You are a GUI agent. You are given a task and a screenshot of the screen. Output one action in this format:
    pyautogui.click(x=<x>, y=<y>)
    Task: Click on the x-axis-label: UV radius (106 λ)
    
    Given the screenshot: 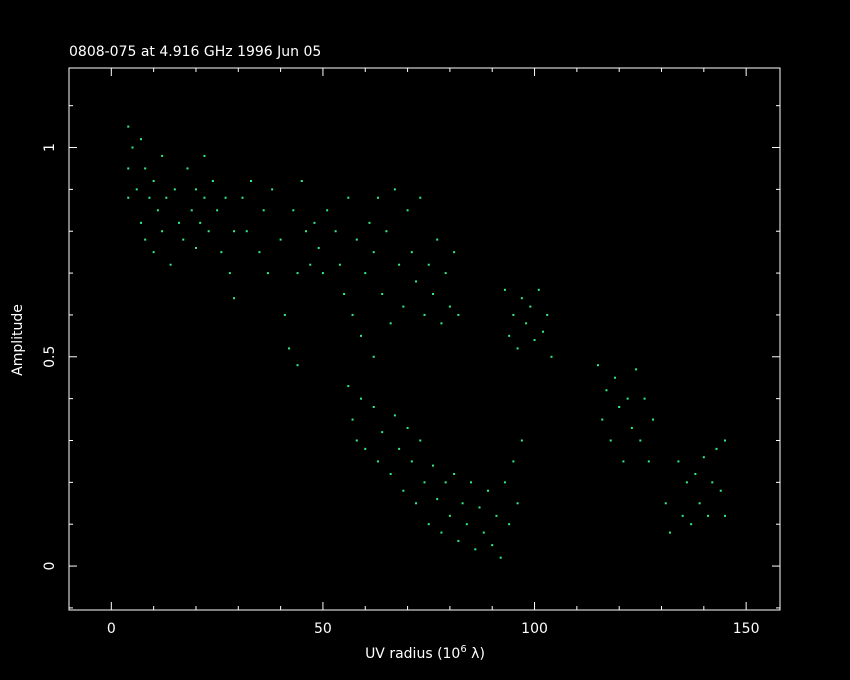 What is the action you would take?
    pyautogui.click(x=425, y=653)
    